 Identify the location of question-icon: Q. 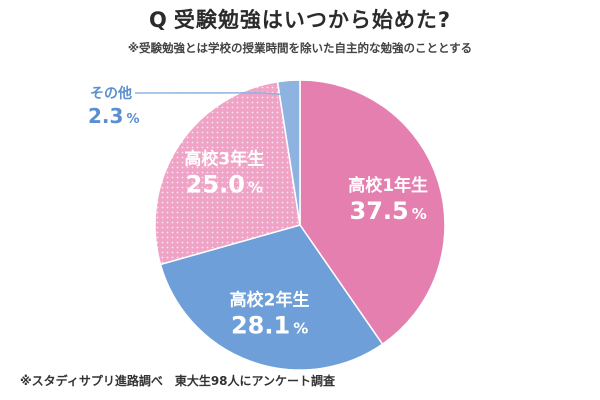
(158, 20).